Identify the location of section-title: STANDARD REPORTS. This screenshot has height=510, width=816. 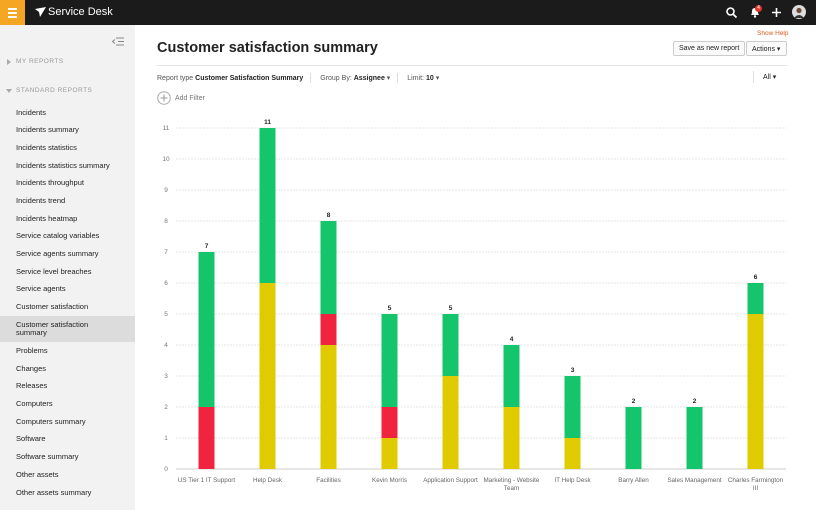
(67, 90).